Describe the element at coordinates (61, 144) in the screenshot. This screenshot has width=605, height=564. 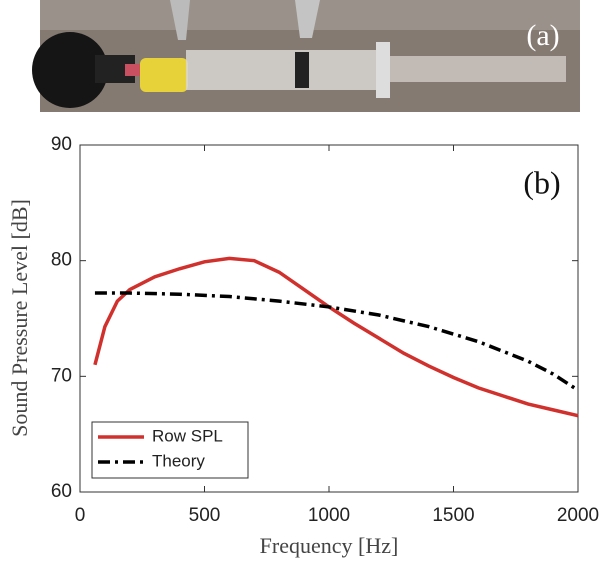
I see `y-tick-label: 90` at that location.